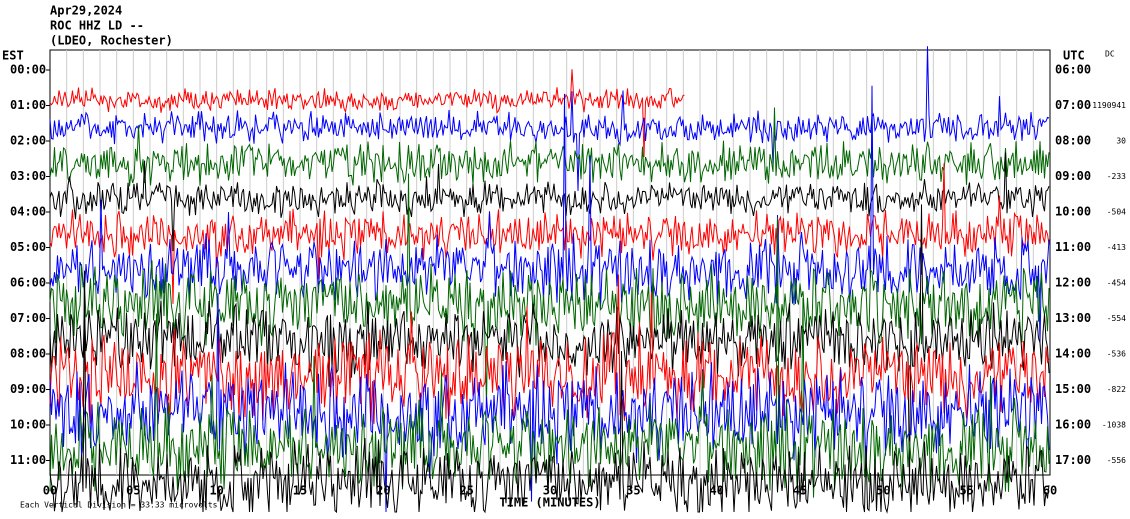 This screenshot has height=519, width=1130. Describe the element at coordinates (28, 283) in the screenshot. I see `left-label: 06:00` at that location.